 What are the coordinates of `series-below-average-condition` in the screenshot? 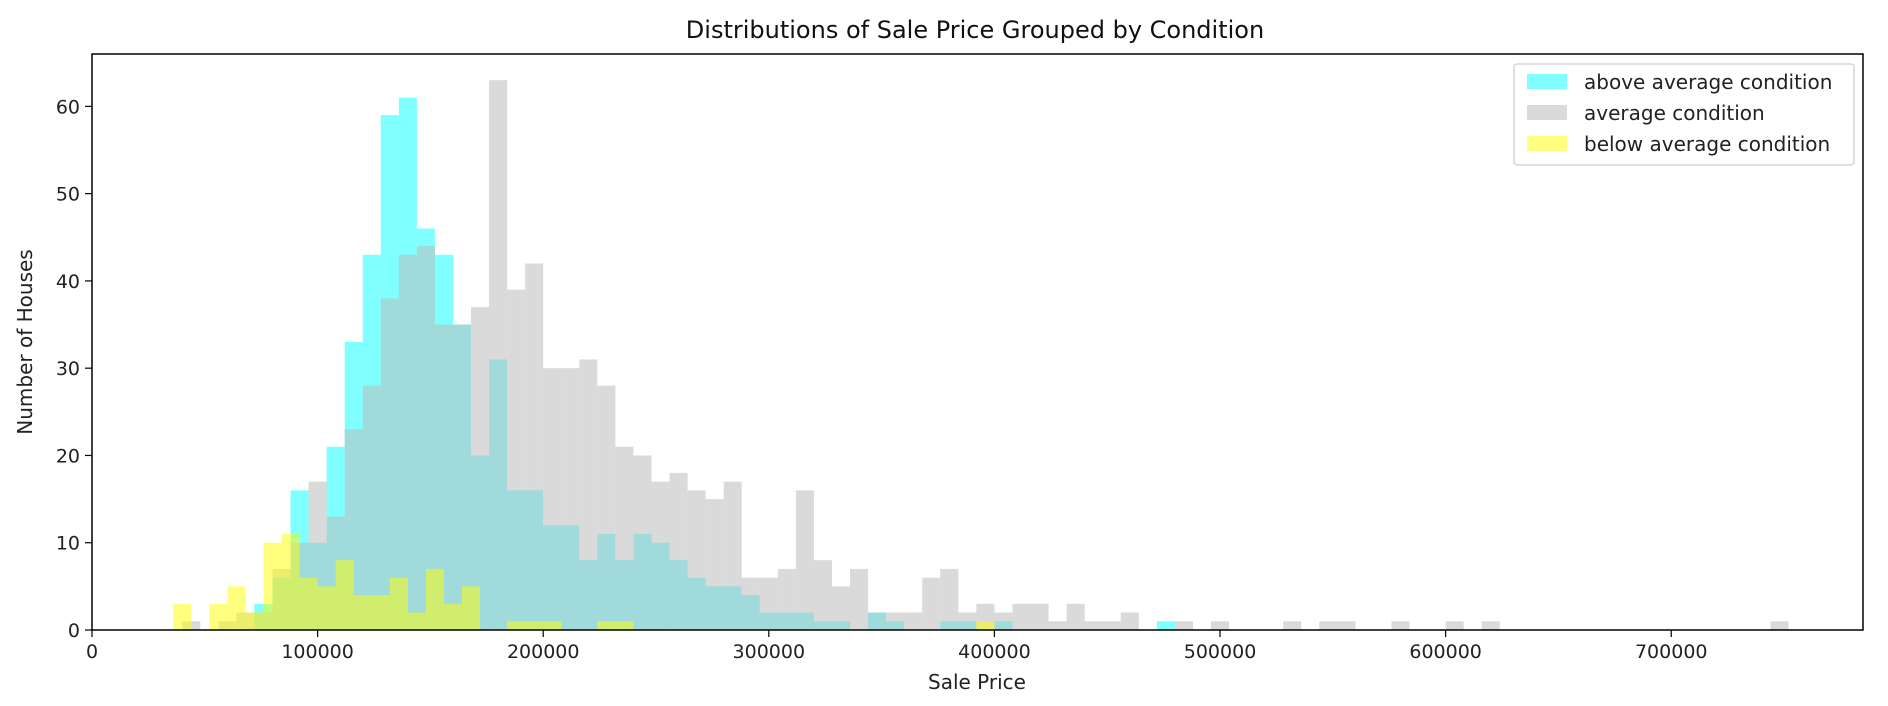 It's located at (584, 582).